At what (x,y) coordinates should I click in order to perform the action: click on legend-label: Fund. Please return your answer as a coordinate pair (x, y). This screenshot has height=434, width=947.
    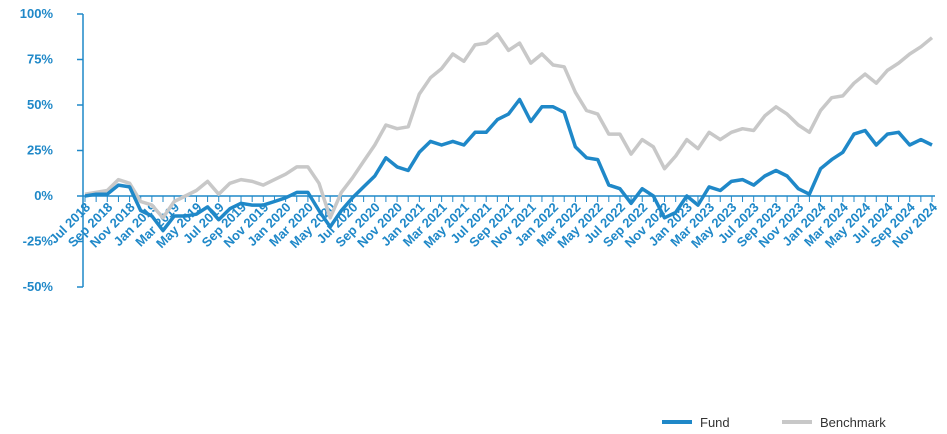
    Looking at the image, I should click on (715, 422).